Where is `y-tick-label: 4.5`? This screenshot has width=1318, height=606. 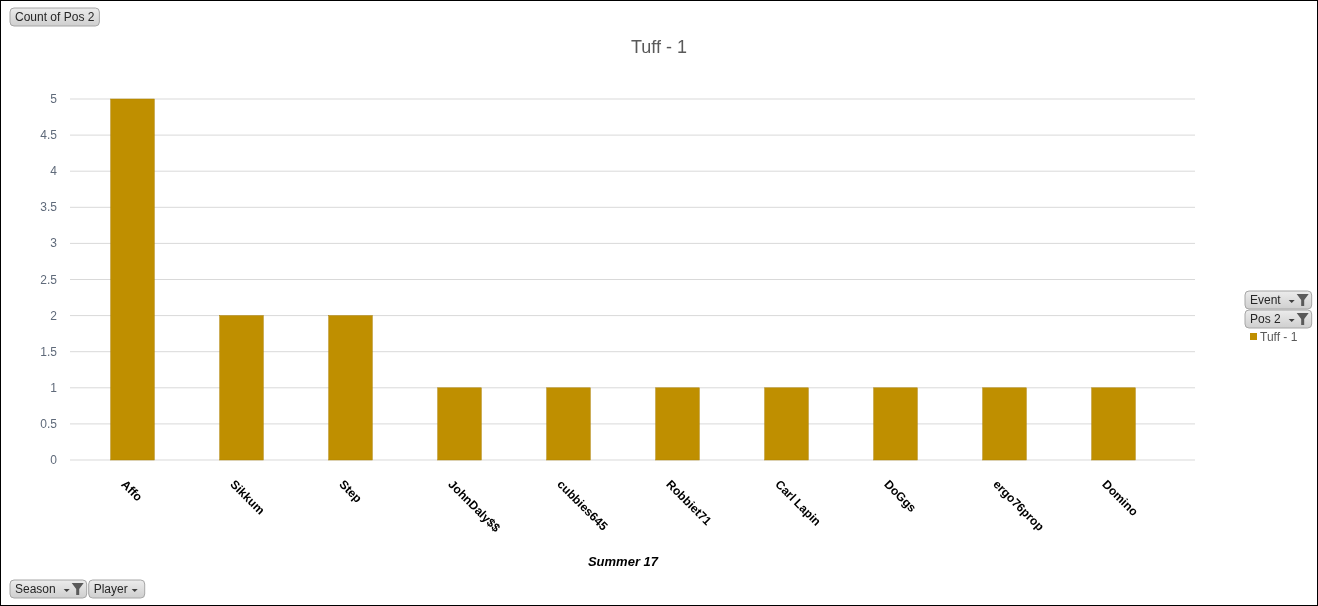 y-tick-label: 4.5 is located at coordinates (49, 135).